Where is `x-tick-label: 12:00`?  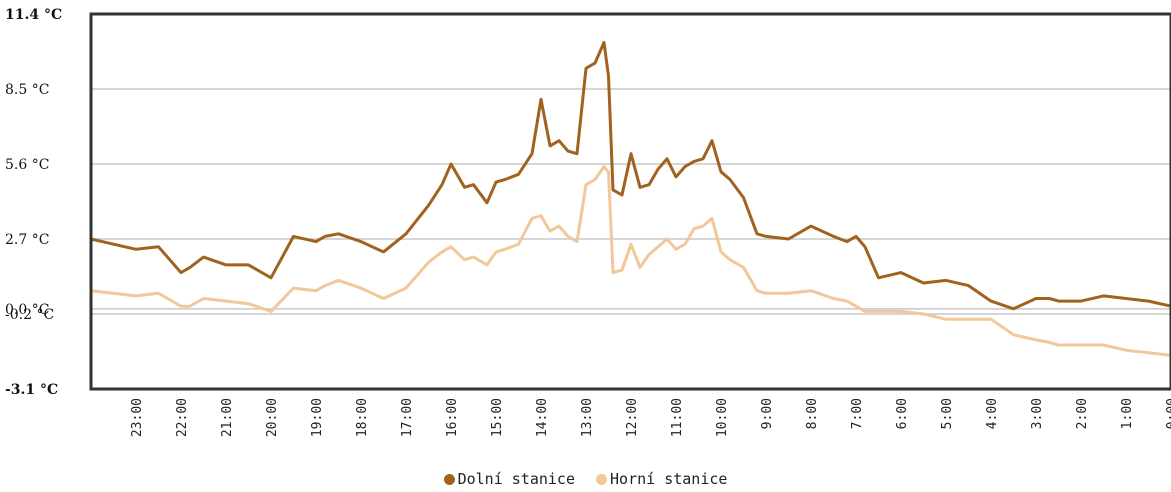
x-tick-label: 12:00 is located at coordinates (632, 417).